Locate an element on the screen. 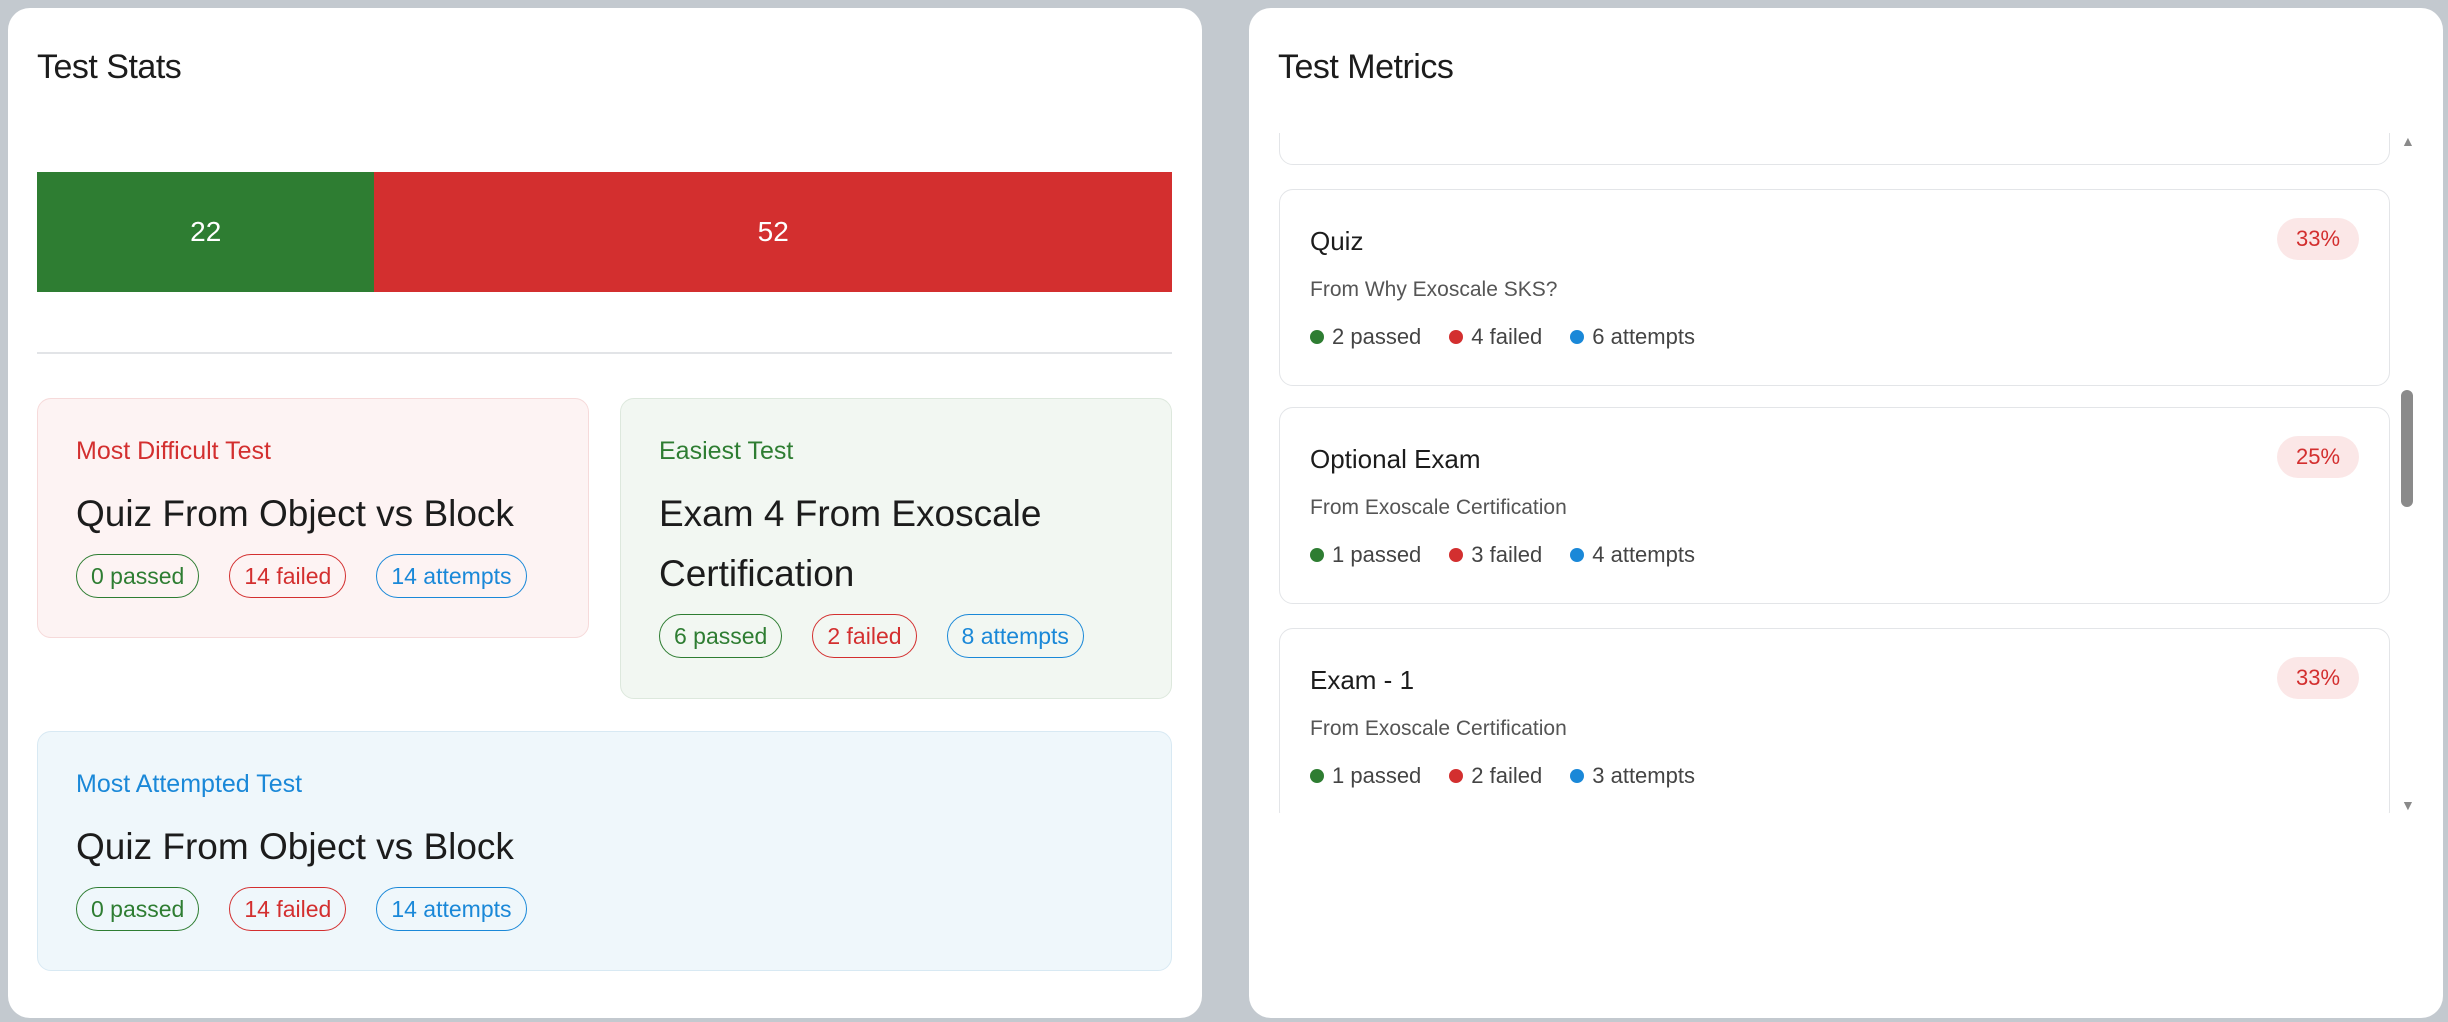  divider is located at coordinates (604, 353).